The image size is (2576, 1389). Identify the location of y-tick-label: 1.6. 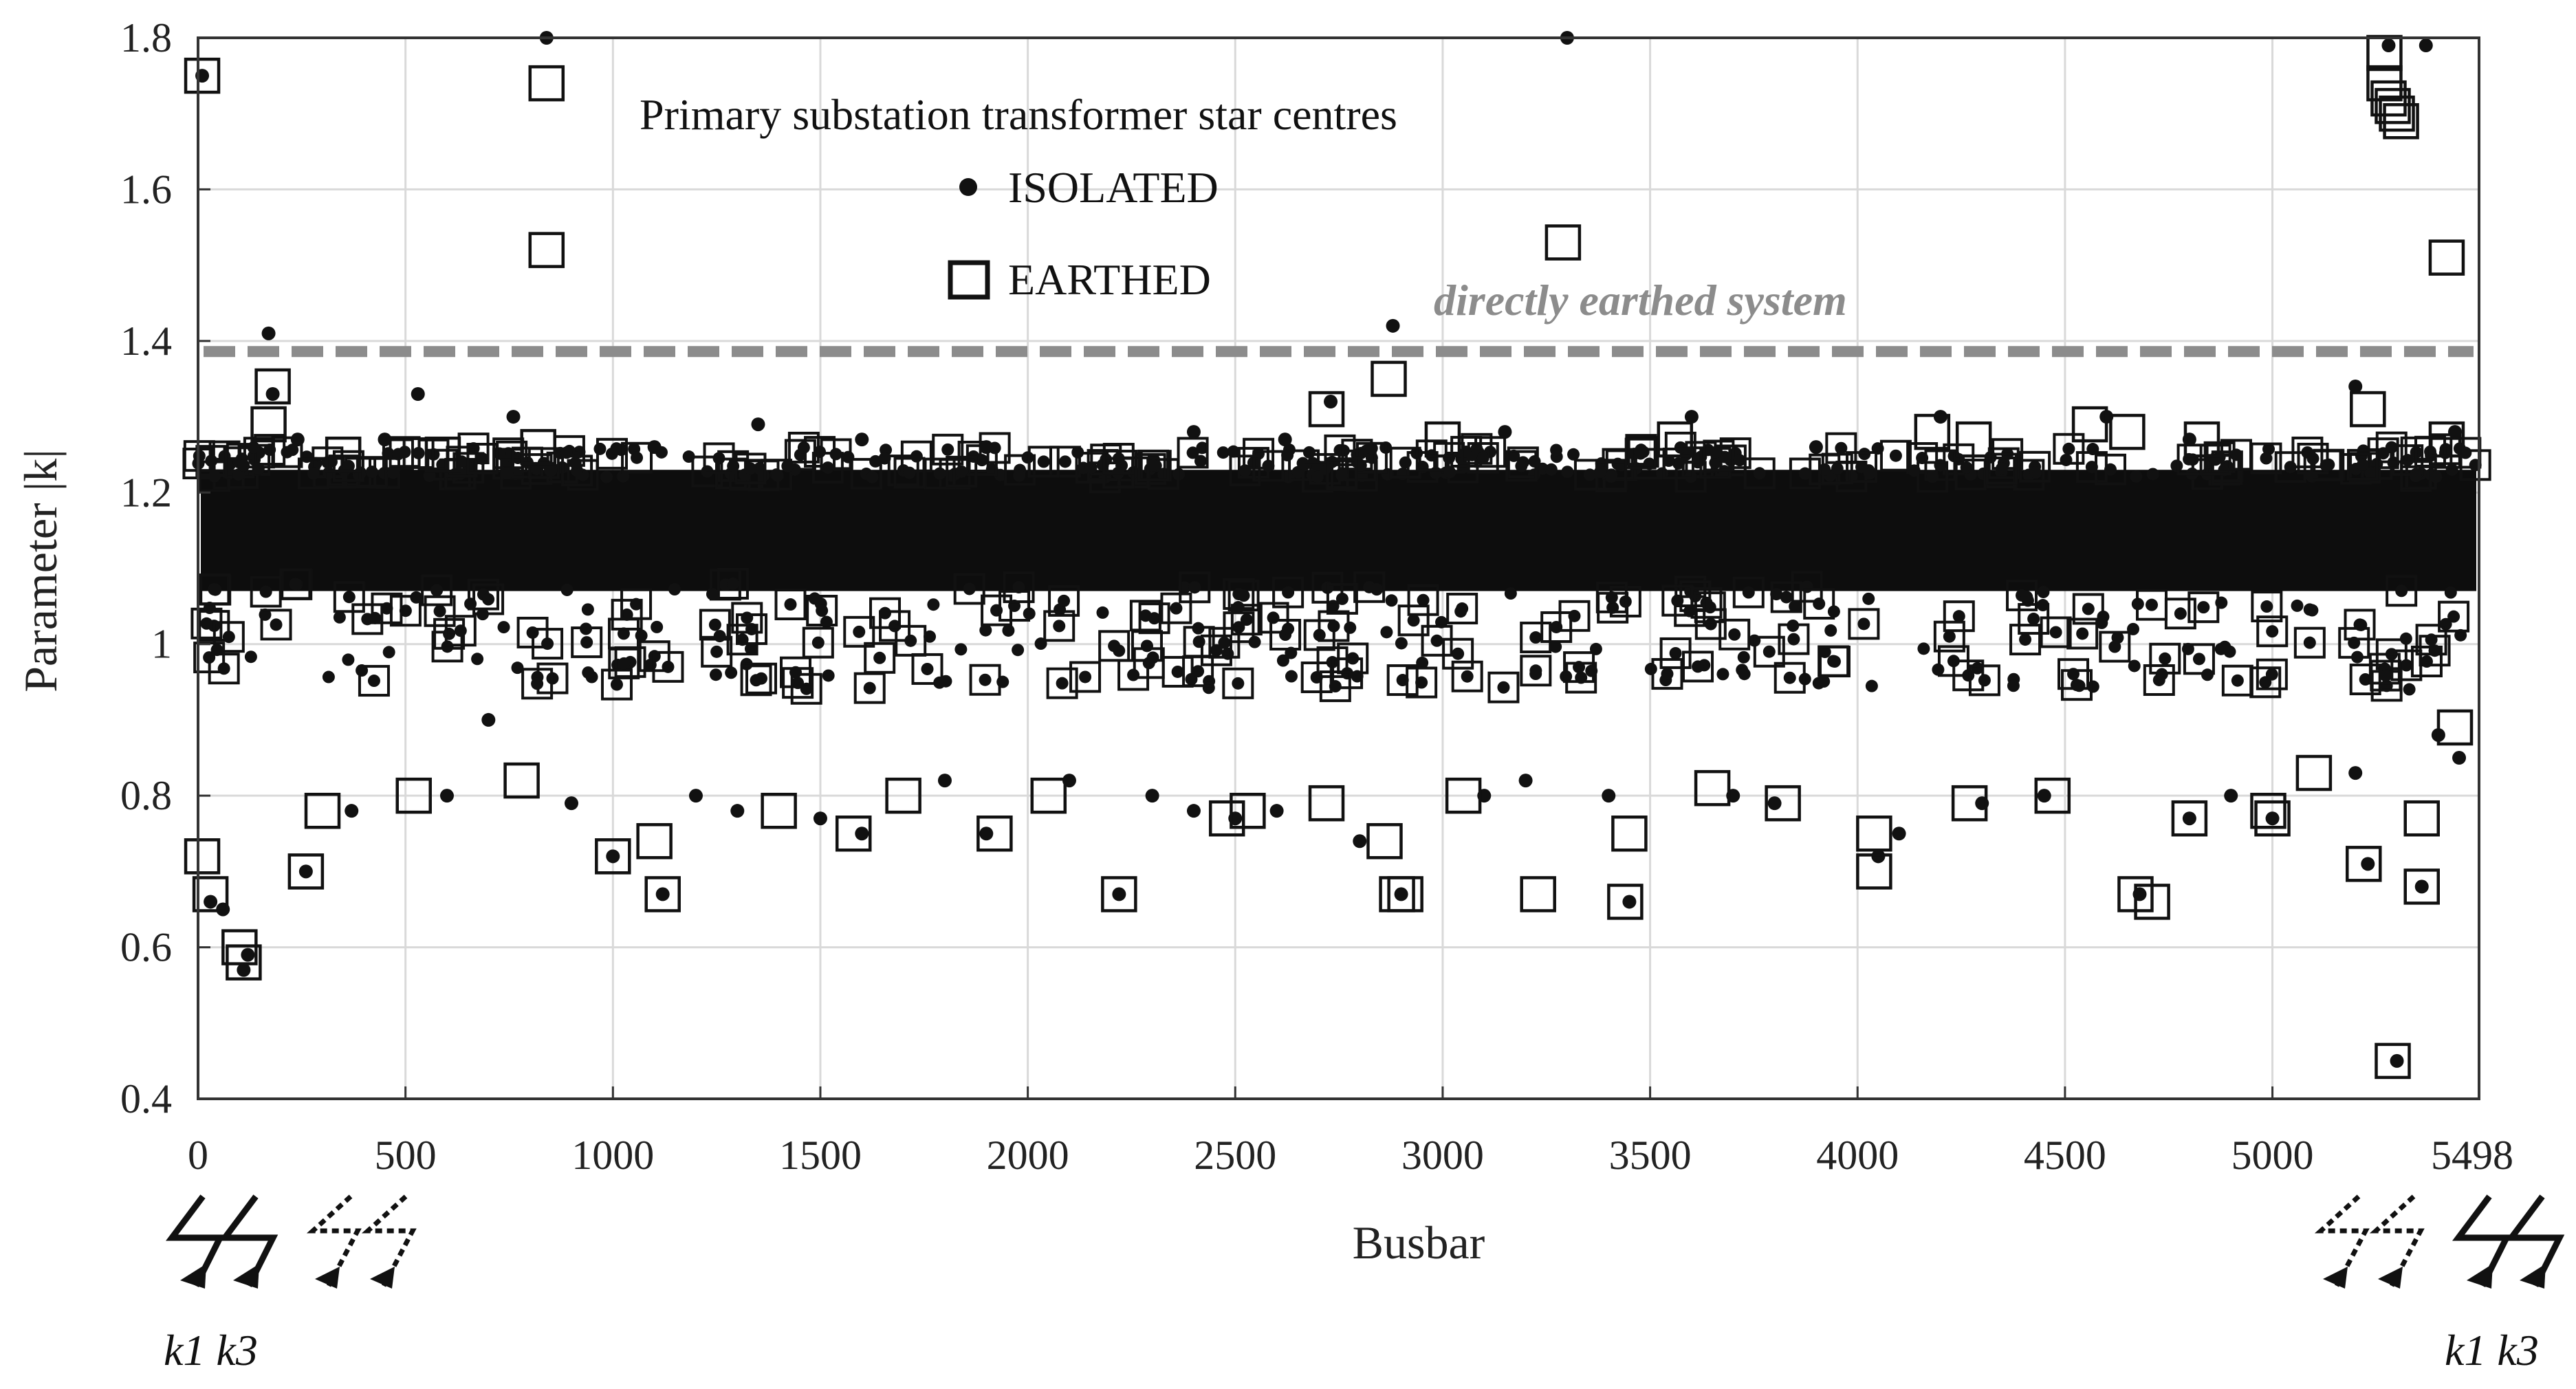
(146, 189).